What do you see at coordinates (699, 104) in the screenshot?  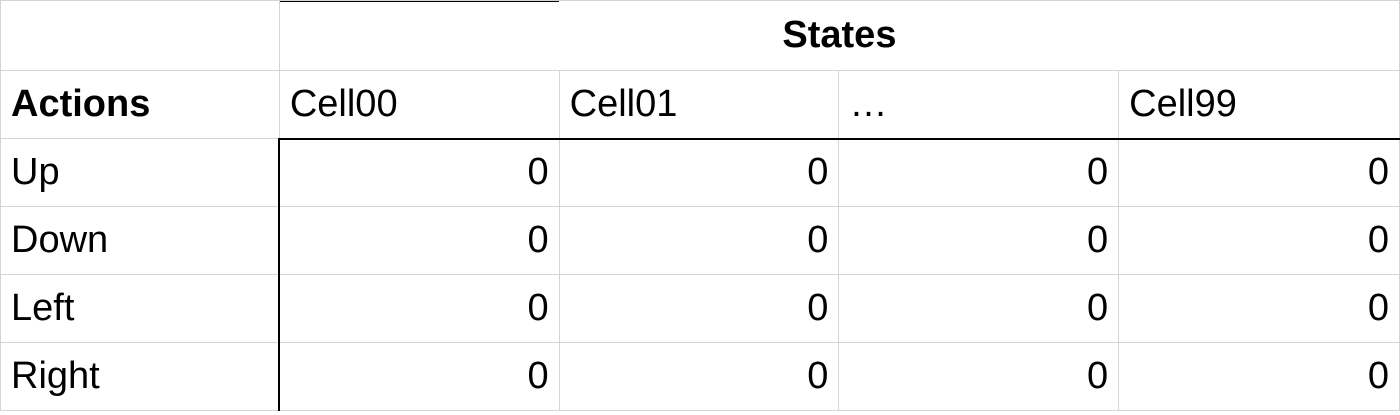 I see `column-header-cell01: Cell01` at bounding box center [699, 104].